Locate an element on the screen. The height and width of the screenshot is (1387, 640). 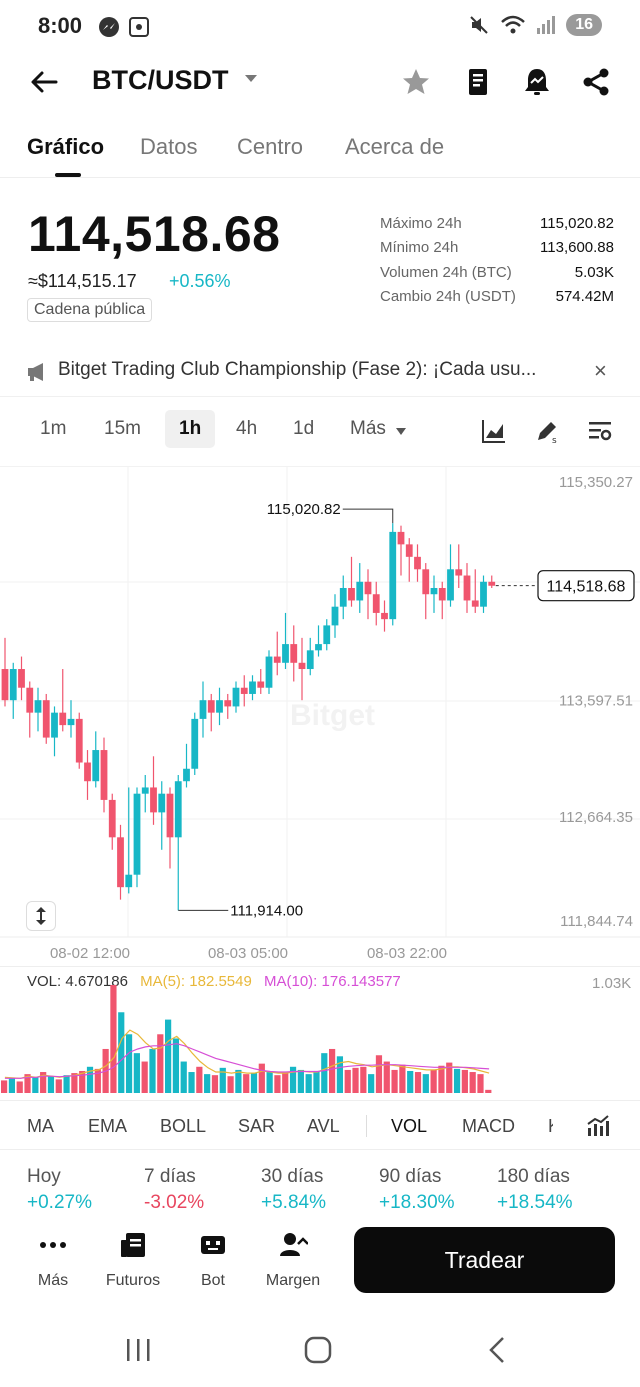
ind-vol: VOL is located at coordinates (409, 1126).